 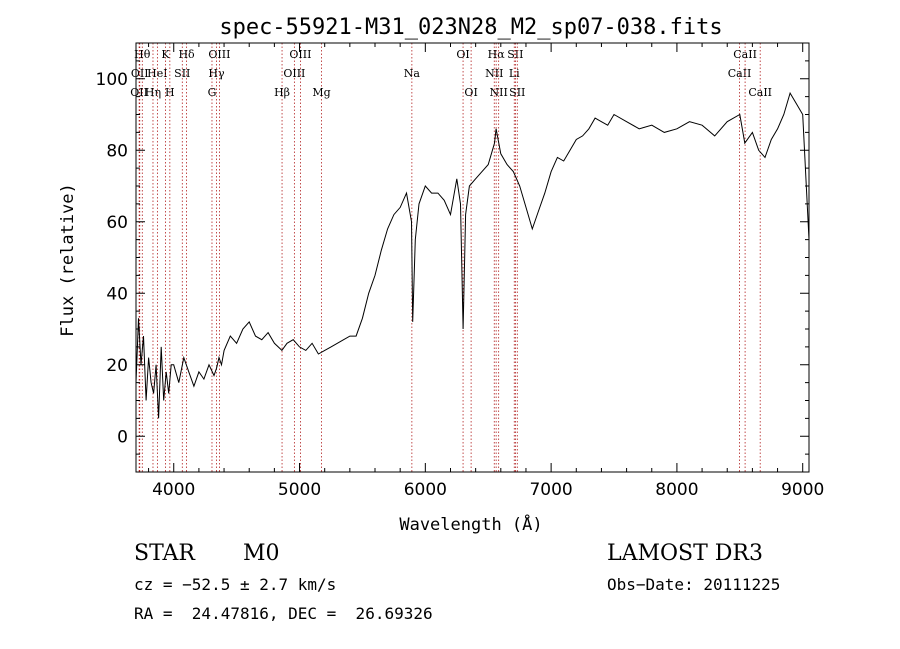 What do you see at coordinates (470, 524) in the screenshot?
I see `x-axis-label: Wavelength (Å)` at bounding box center [470, 524].